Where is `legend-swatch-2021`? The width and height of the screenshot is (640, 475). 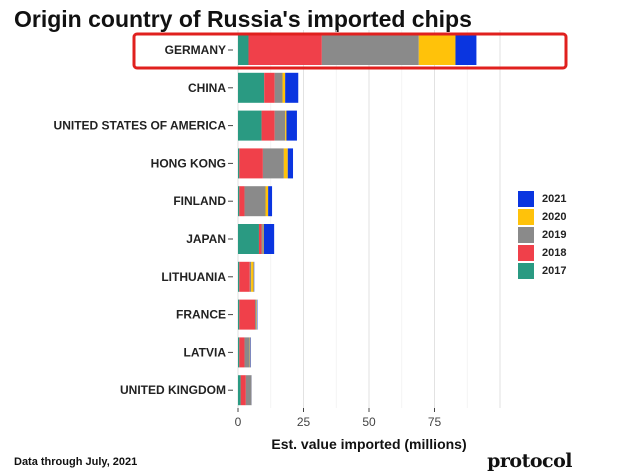
legend-swatch-2021 is located at coordinates (526, 199).